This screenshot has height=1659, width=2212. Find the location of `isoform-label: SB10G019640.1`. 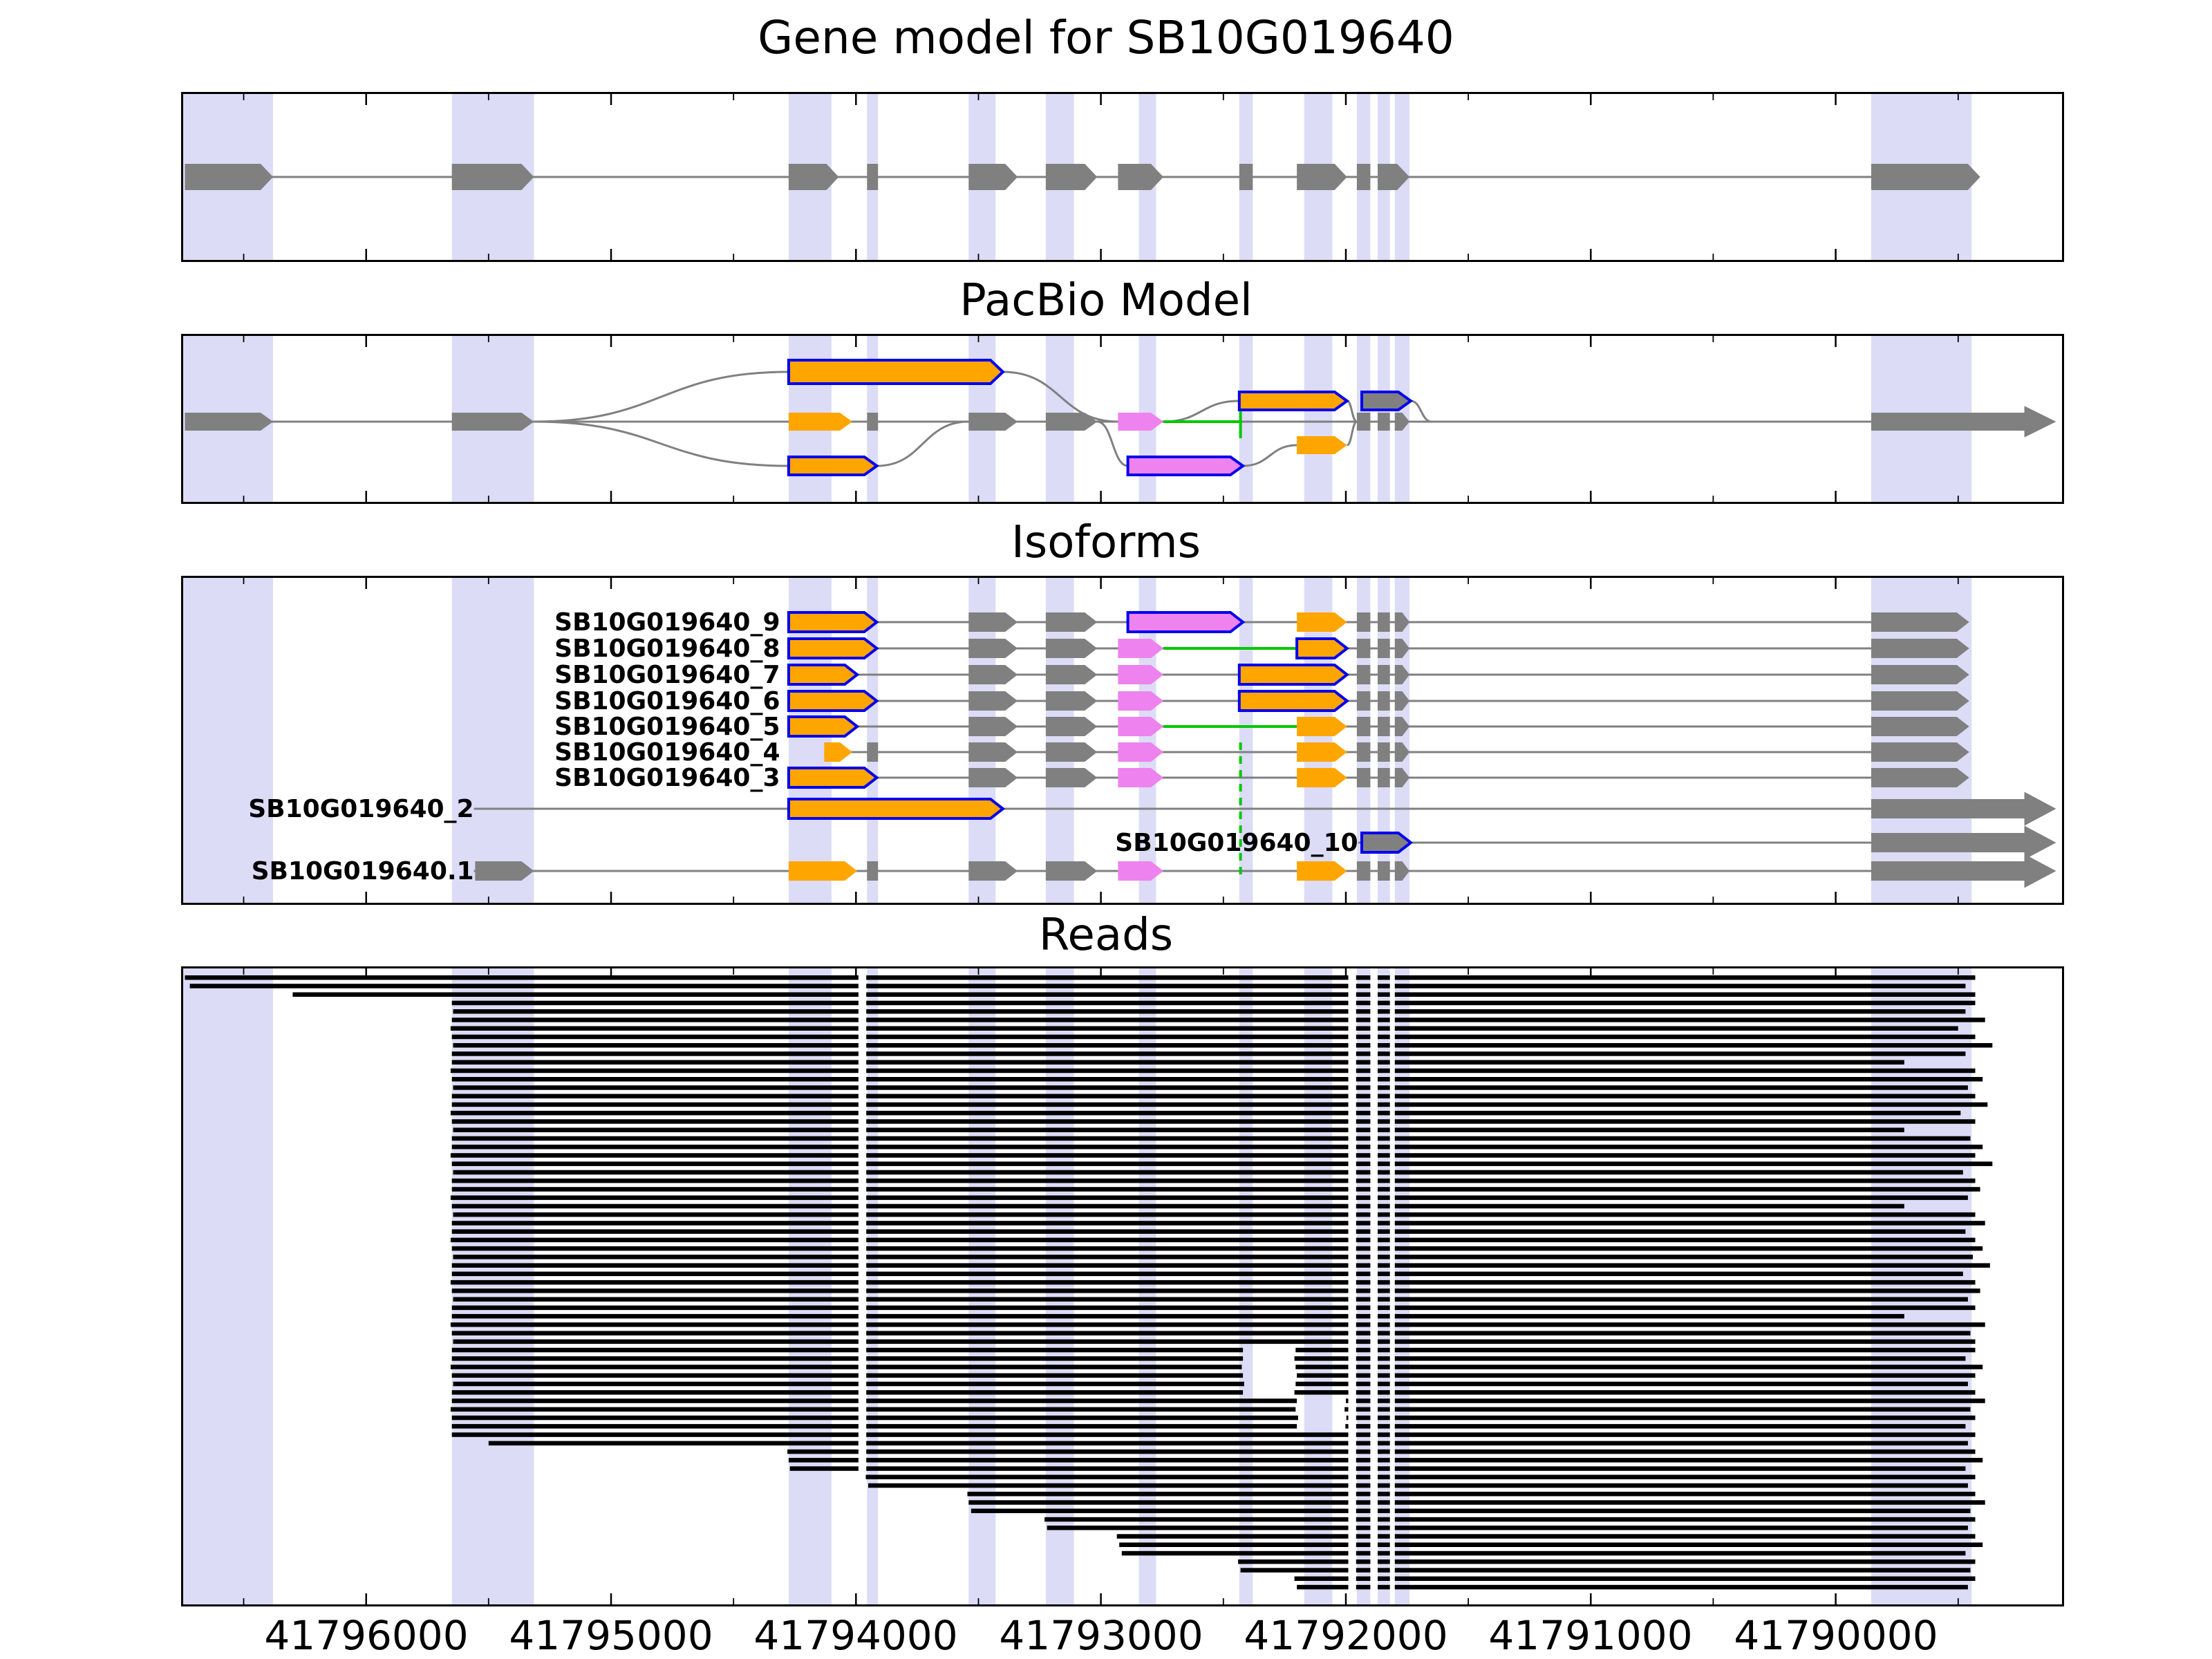

isoform-label: SB10G019640.1 is located at coordinates (363, 871).